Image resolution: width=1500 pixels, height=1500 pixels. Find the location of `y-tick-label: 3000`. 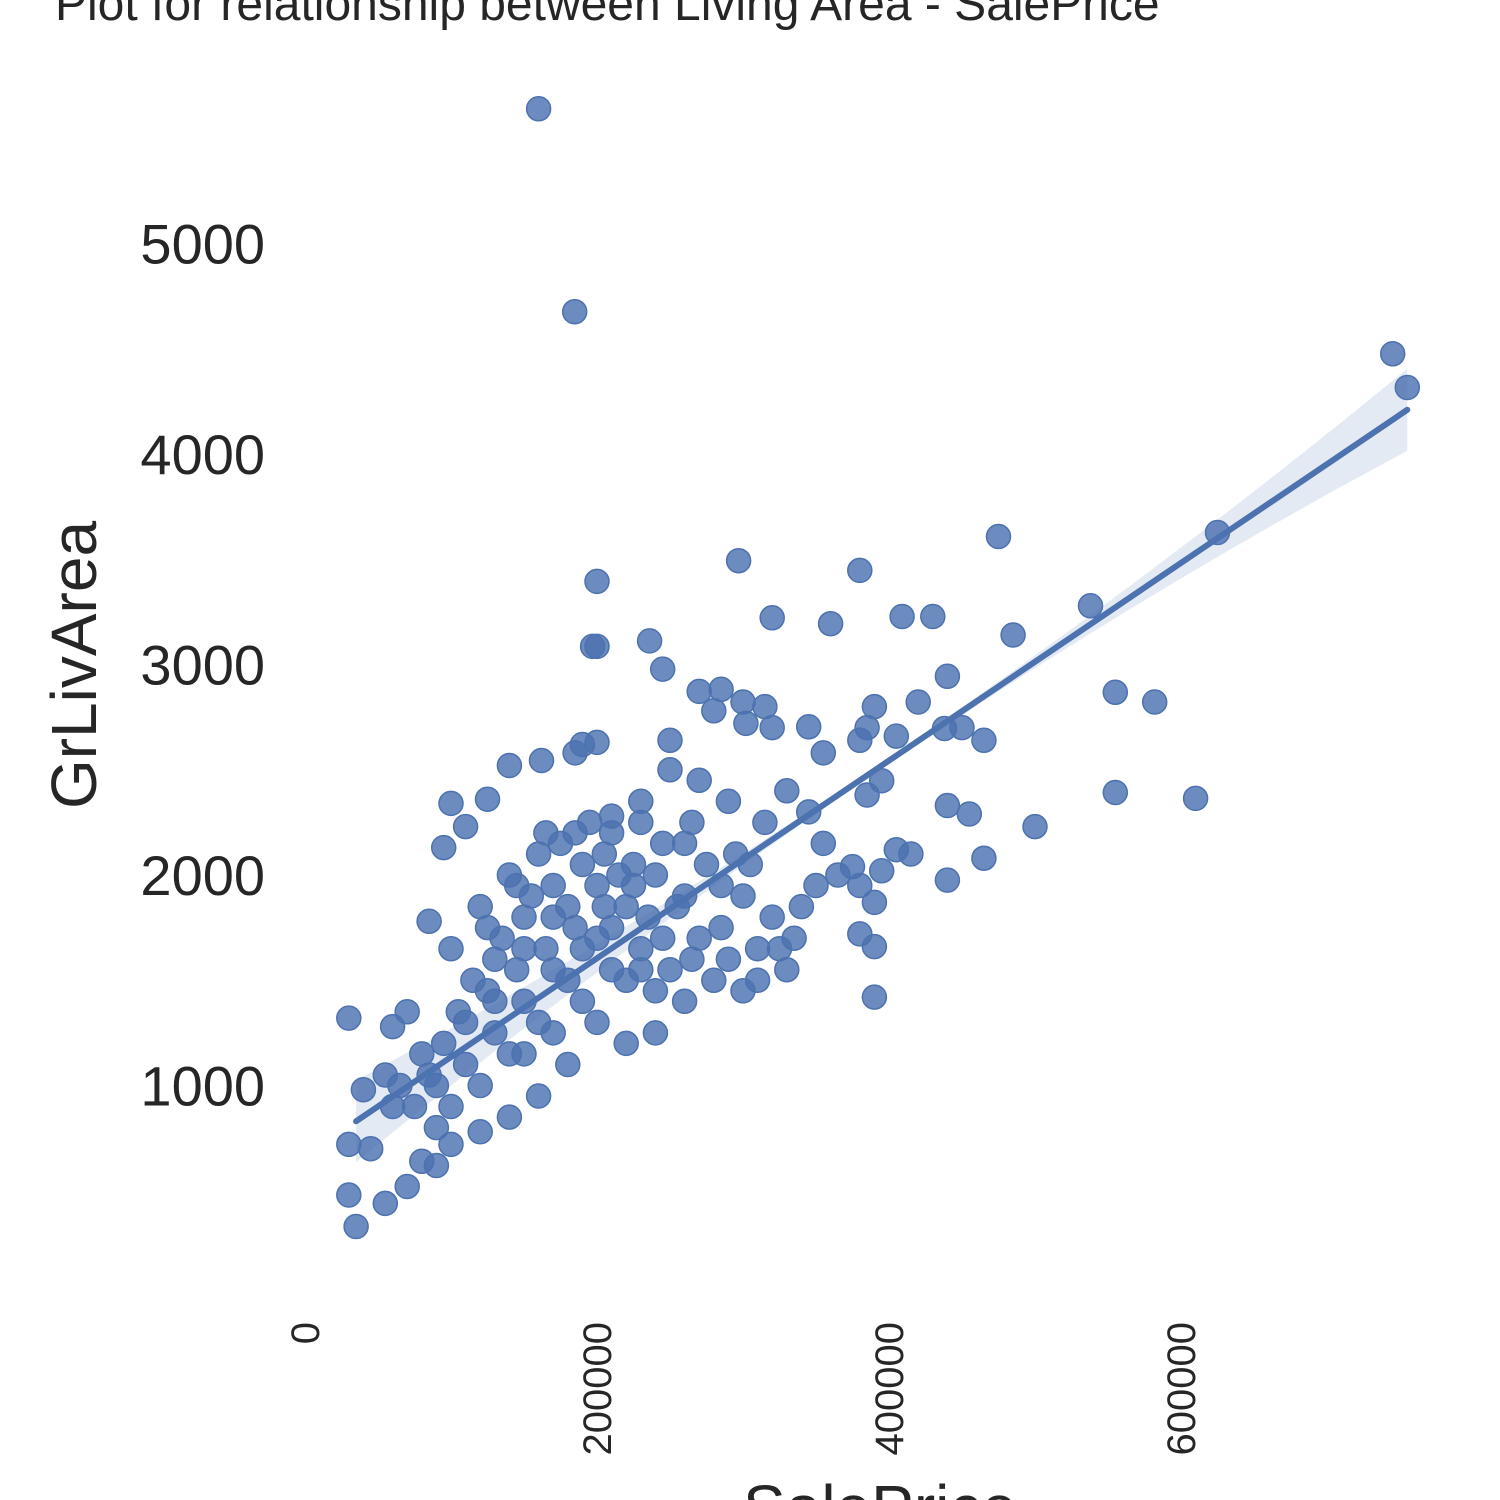

y-tick-label: 3000 is located at coordinates (202, 665).